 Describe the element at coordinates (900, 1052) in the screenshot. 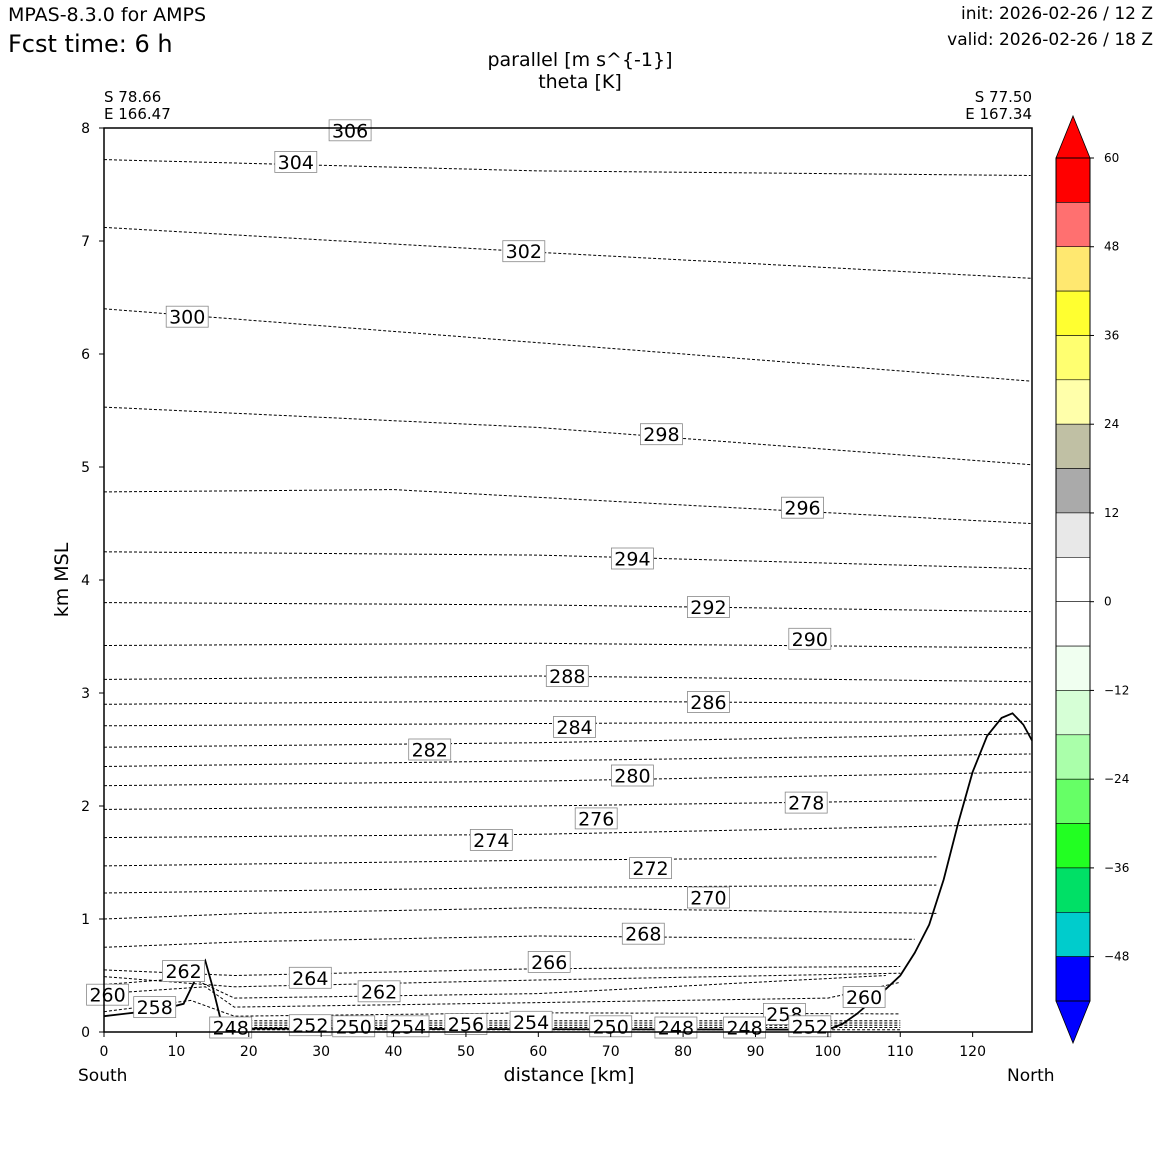

I see `x-tick-label-110: 110` at that location.